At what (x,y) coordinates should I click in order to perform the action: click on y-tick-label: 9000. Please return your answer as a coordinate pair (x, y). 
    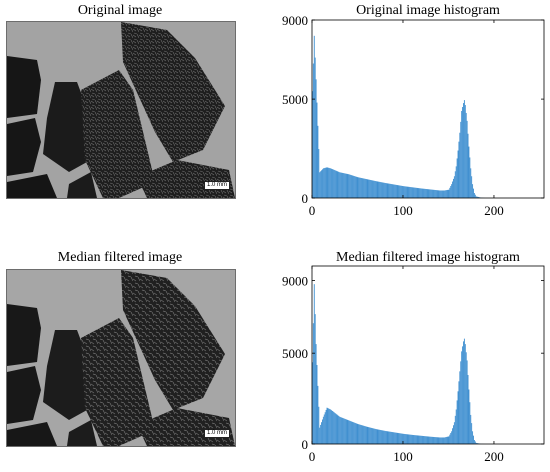
    Looking at the image, I should click on (295, 20).